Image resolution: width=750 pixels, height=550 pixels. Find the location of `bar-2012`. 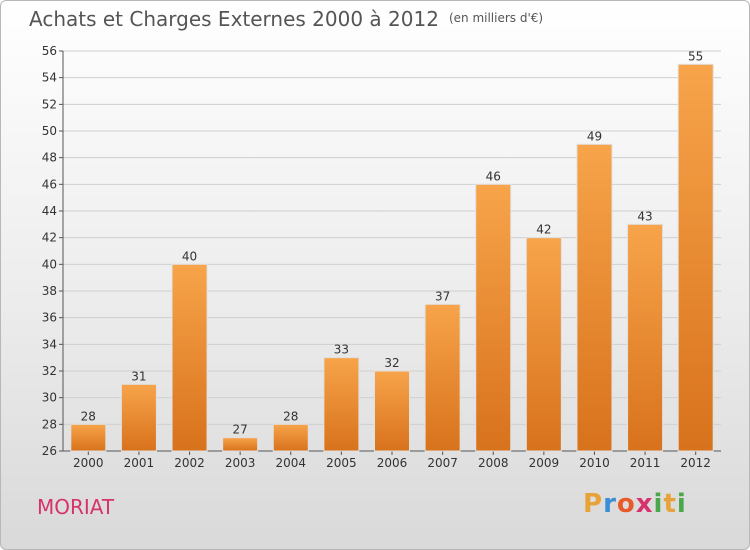

bar-2012 is located at coordinates (695, 257).